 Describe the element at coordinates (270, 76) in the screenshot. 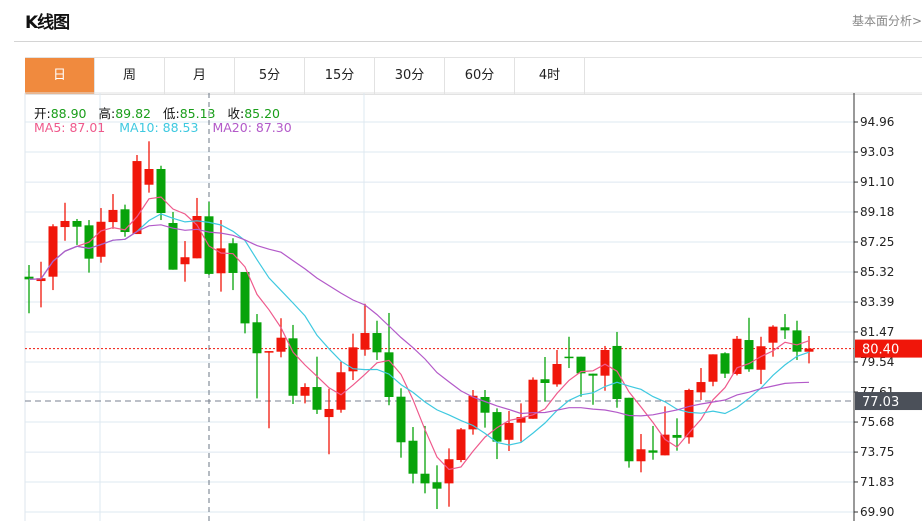

I see `tab-5min: 5分` at that location.